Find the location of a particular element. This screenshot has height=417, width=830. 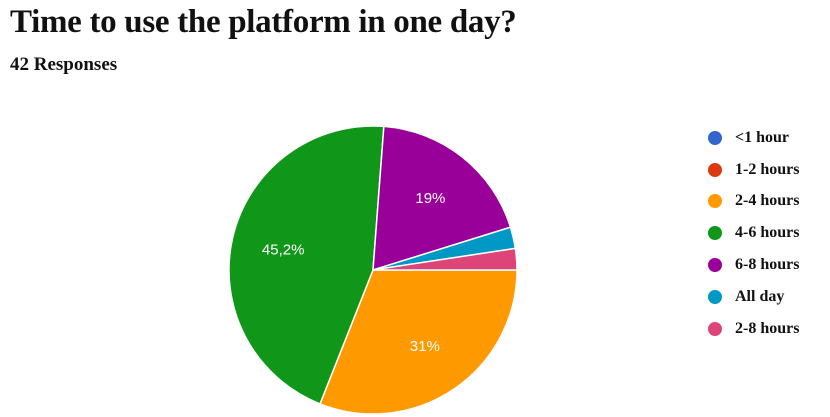

legend-label: <1 hour is located at coordinates (762, 137).